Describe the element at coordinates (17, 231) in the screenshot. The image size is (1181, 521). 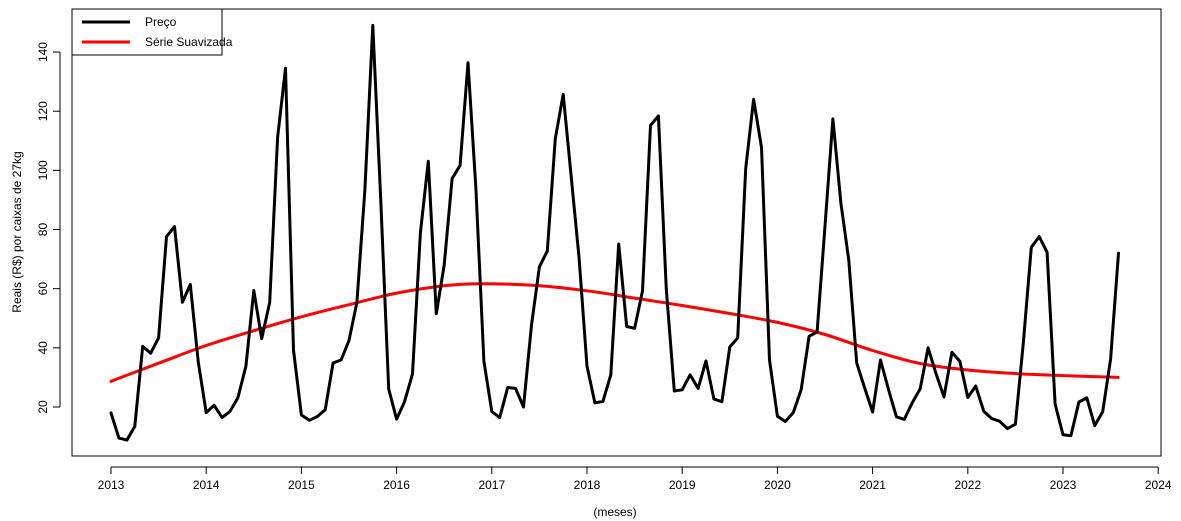
I see `y-axis-title: Reais (R$) por caixas de 27kg` at that location.